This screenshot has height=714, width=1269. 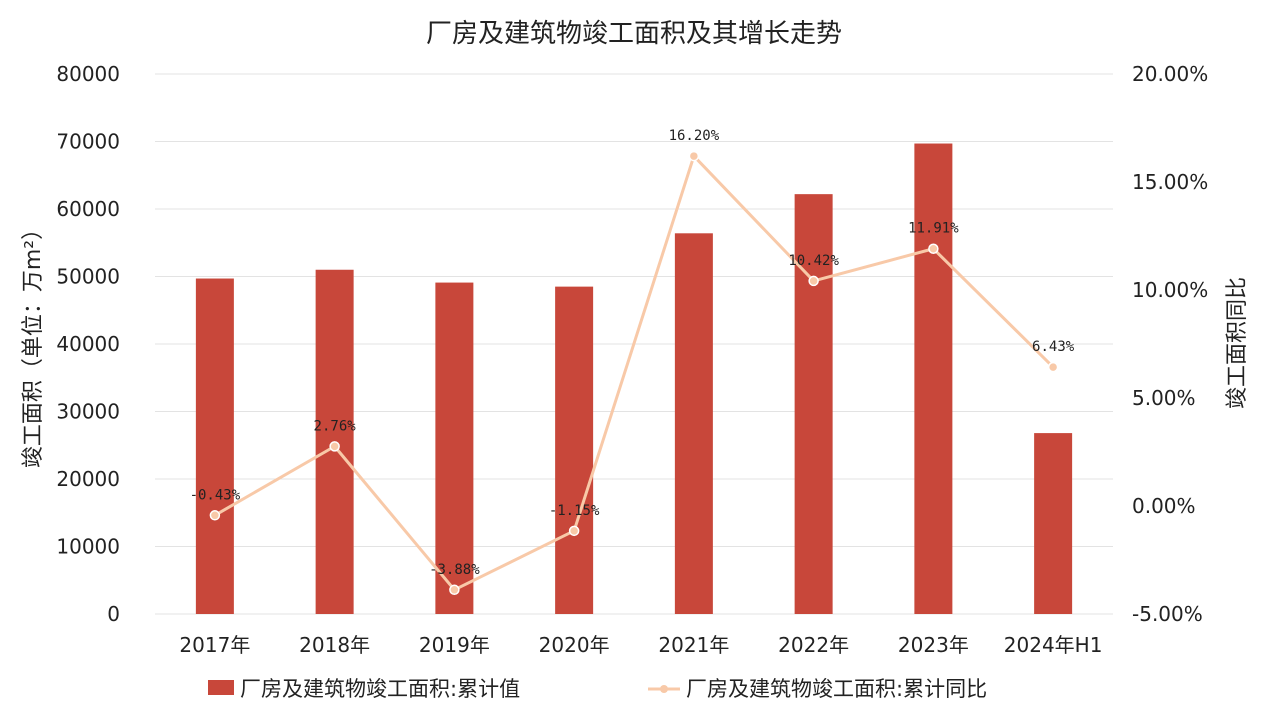 I want to click on x-tick-label: 2022年, so click(x=813, y=645).